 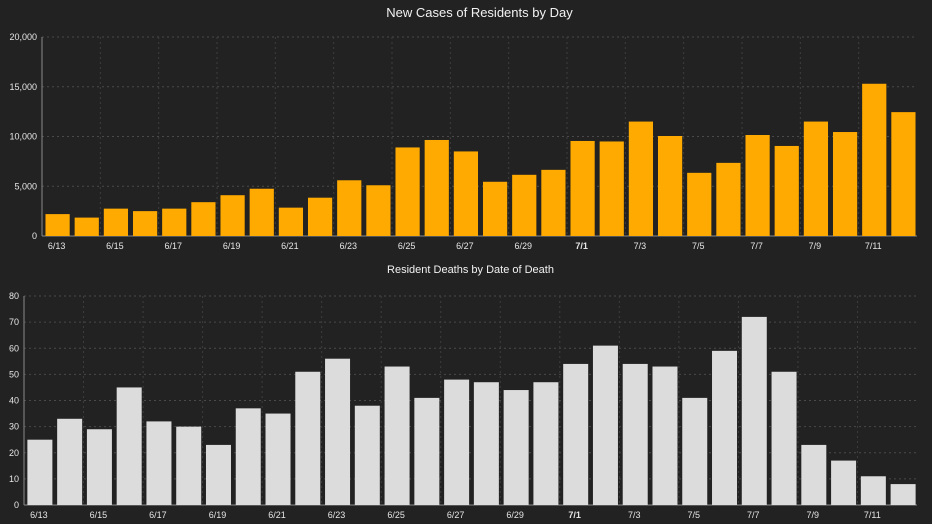 What do you see at coordinates (14, 322) in the screenshot?
I see `deaths-y-tick-label: 70` at bounding box center [14, 322].